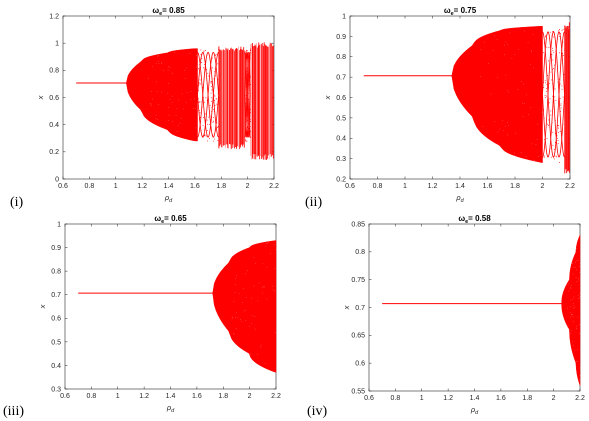  Describe the element at coordinates (358, 224) in the screenshot. I see `y-tick-label: 0.85` at that location.